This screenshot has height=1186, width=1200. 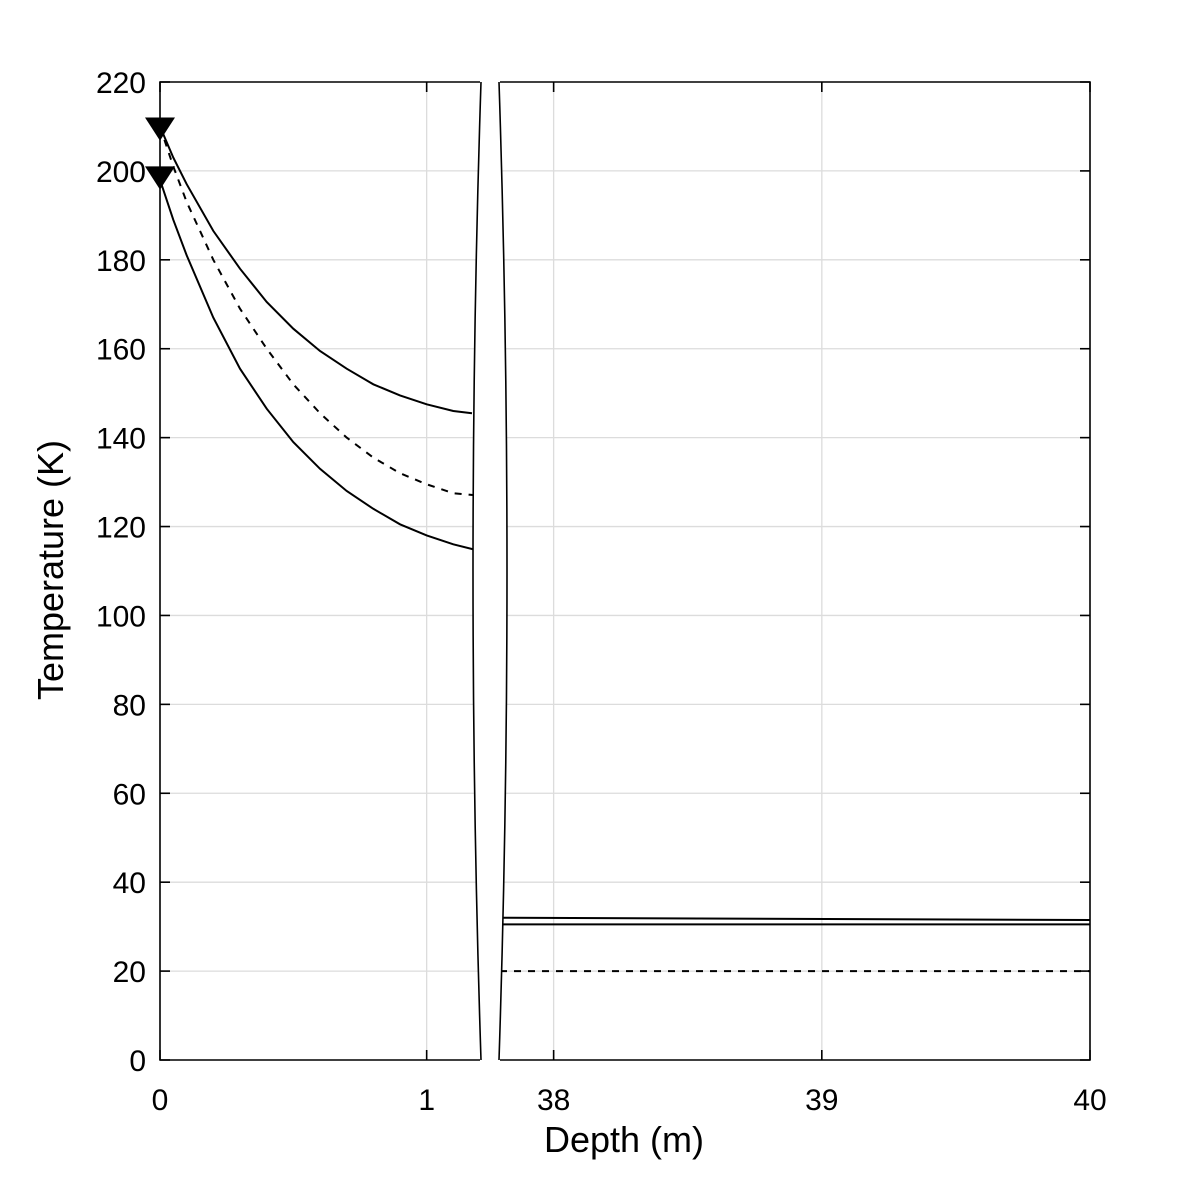 I want to click on y-tick-label: 180, so click(x=121, y=261).